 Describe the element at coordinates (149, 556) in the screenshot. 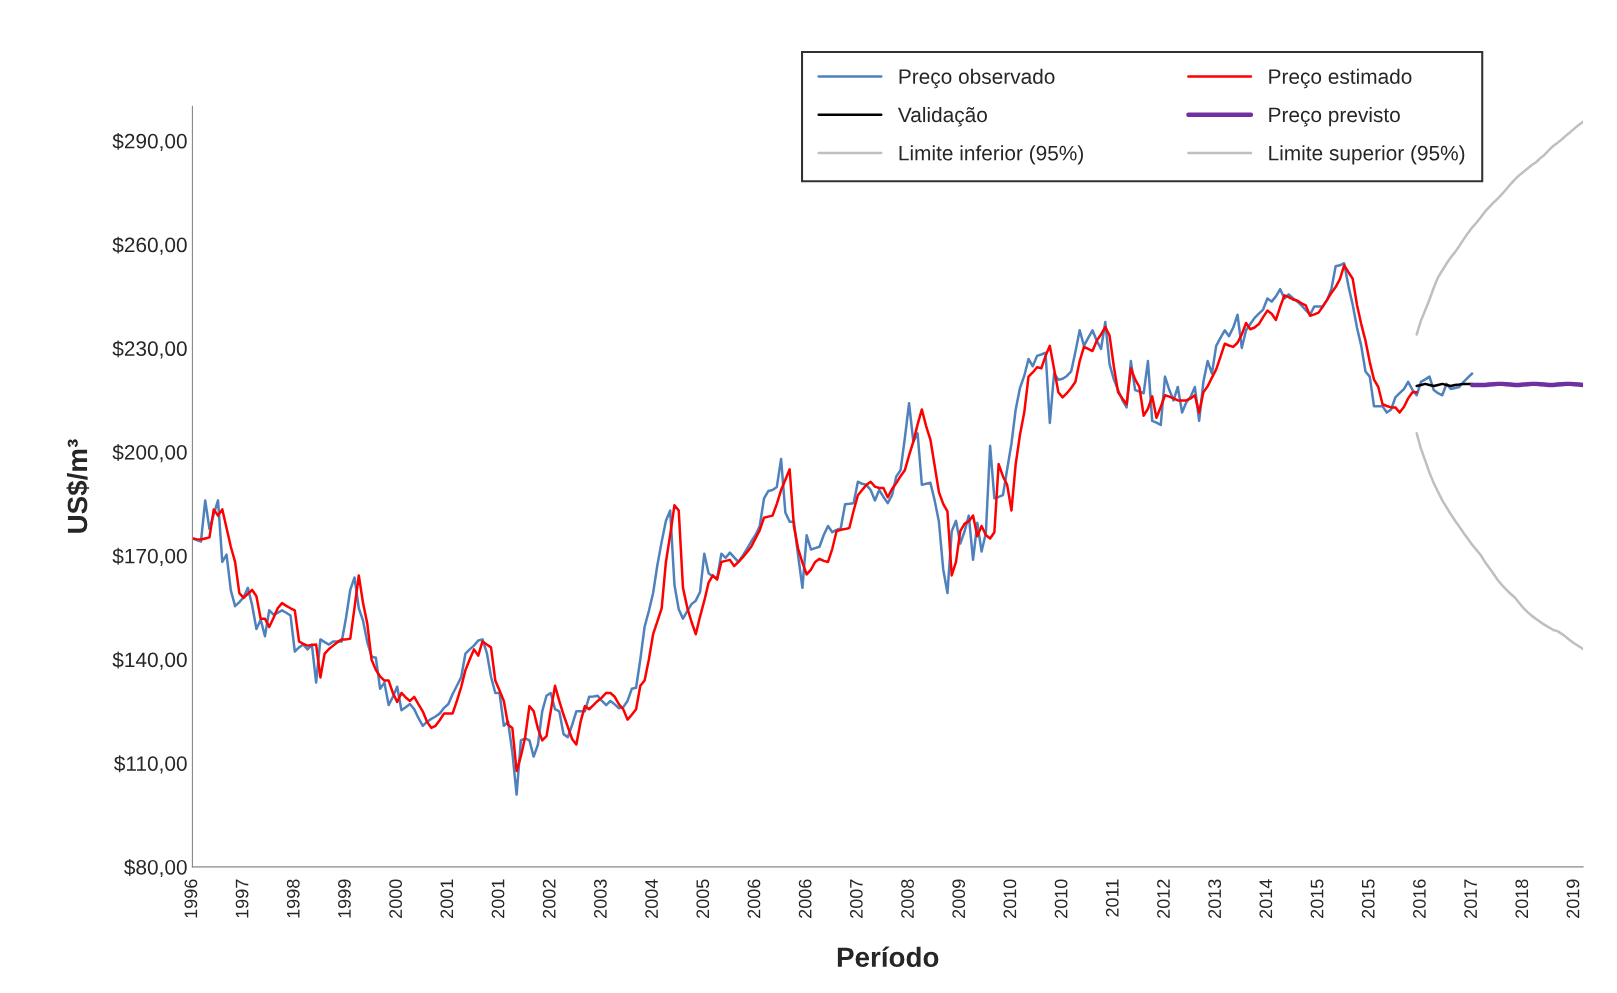

I see `y-tick-label: $170,00` at that location.